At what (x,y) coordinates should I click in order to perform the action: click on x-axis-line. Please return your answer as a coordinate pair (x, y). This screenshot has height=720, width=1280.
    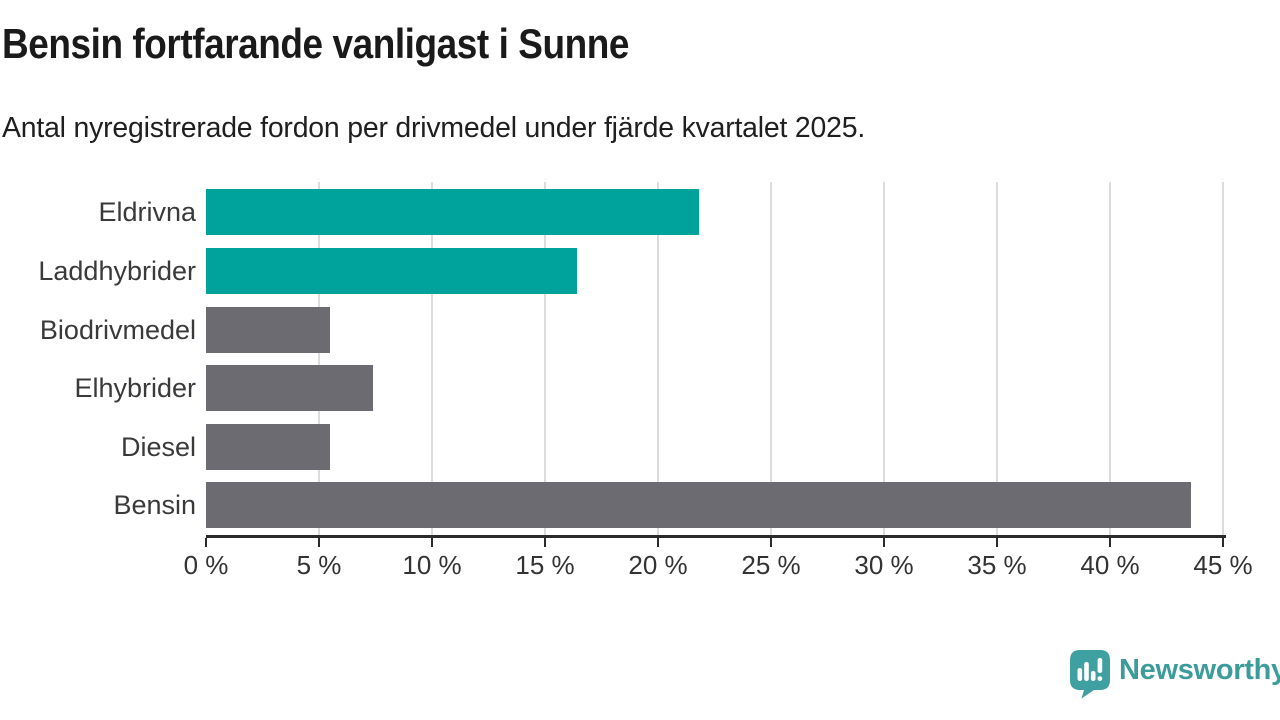
    Looking at the image, I should click on (716, 536).